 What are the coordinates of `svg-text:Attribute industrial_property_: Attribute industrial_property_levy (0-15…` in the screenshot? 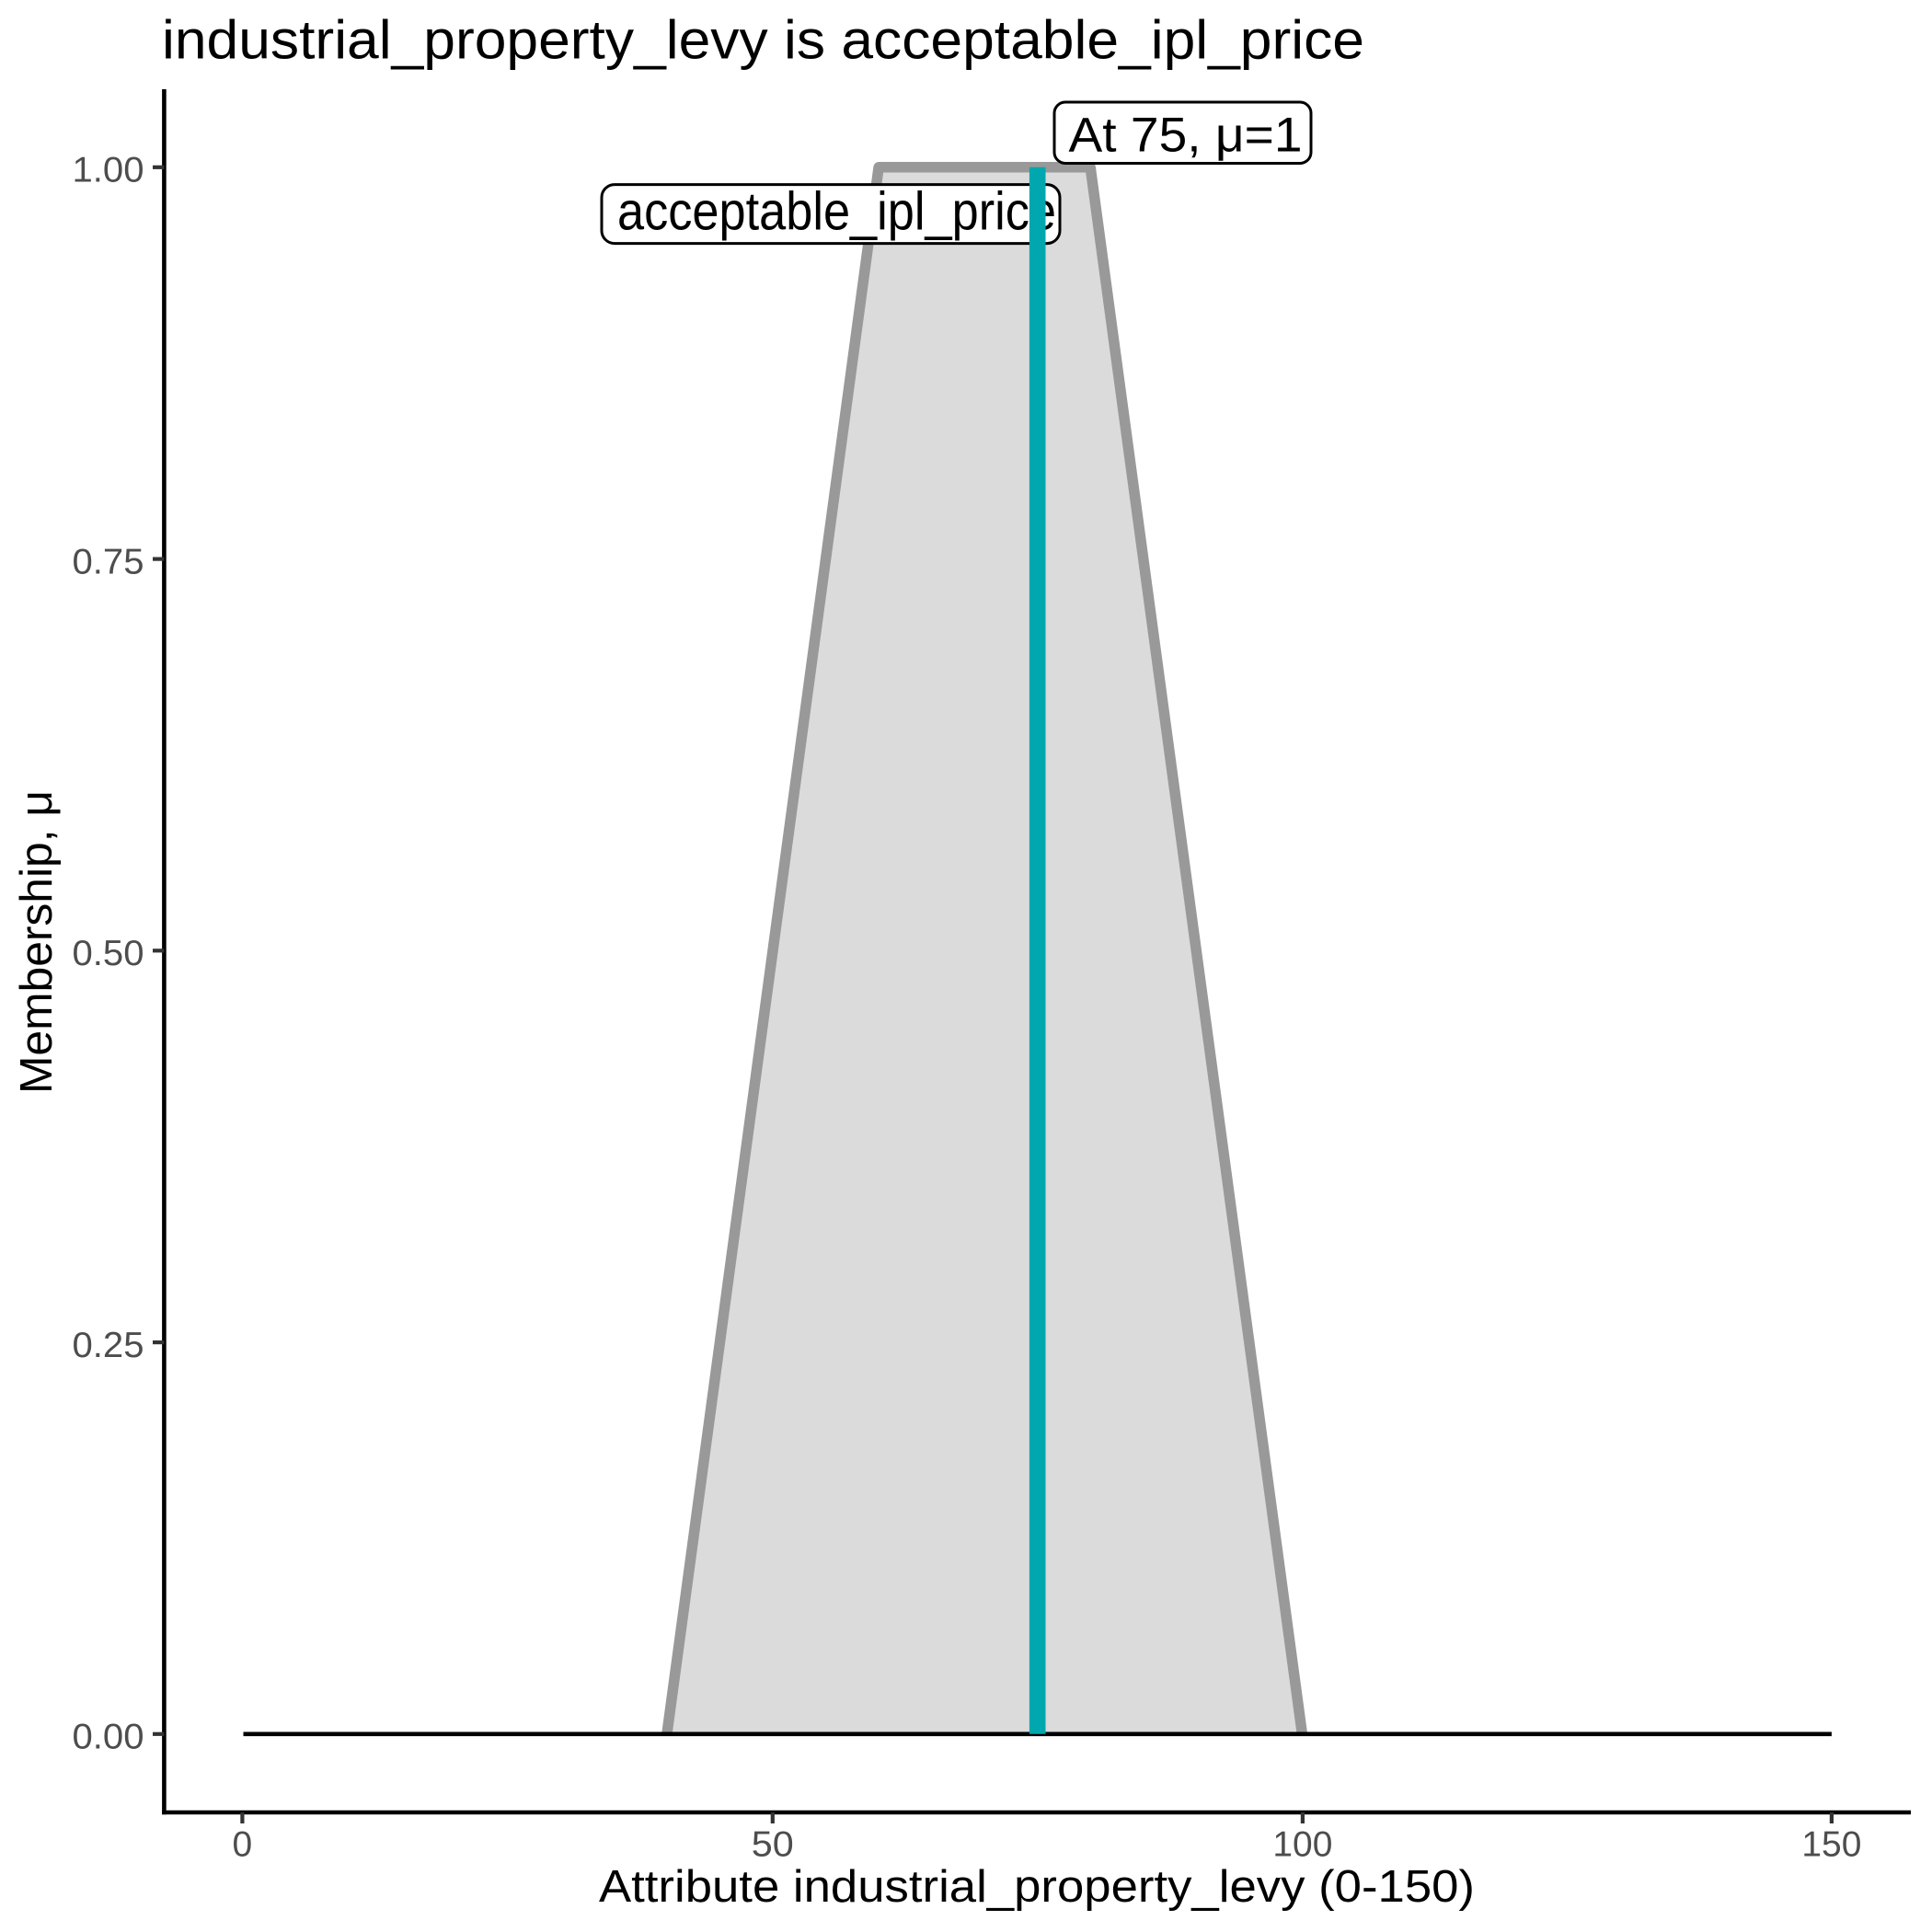 It's located at (1037, 1887).